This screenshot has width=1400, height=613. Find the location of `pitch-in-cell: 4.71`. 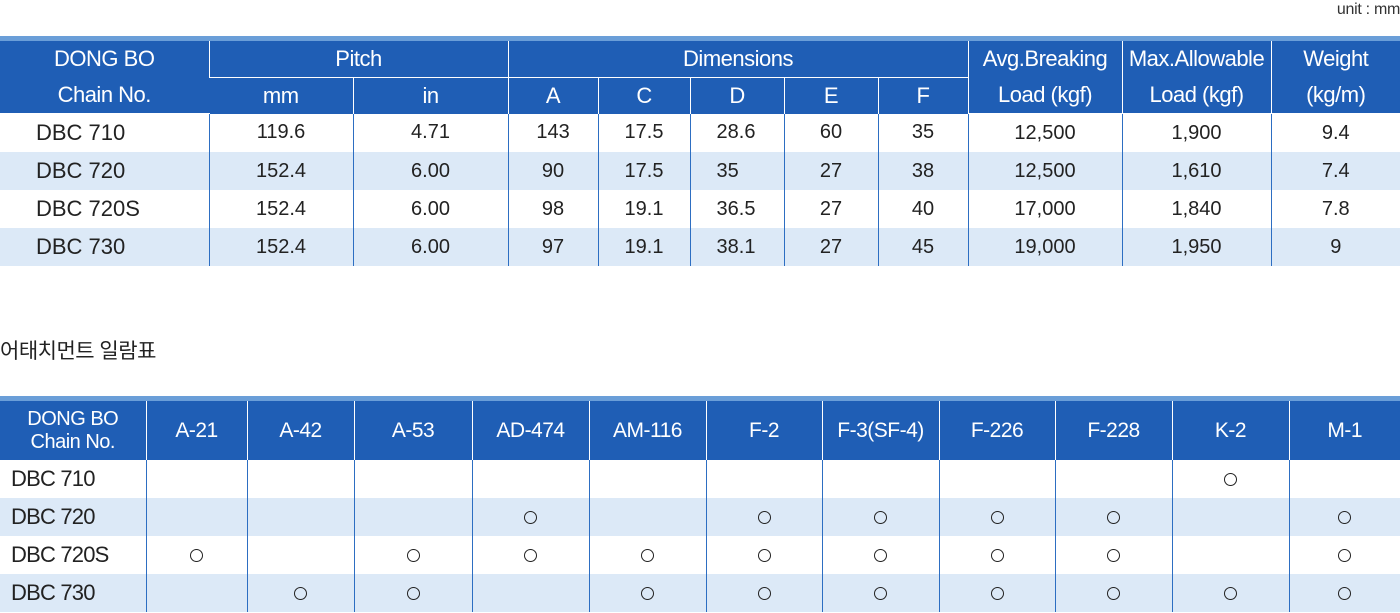

pitch-in-cell: 4.71 is located at coordinates (430, 132).